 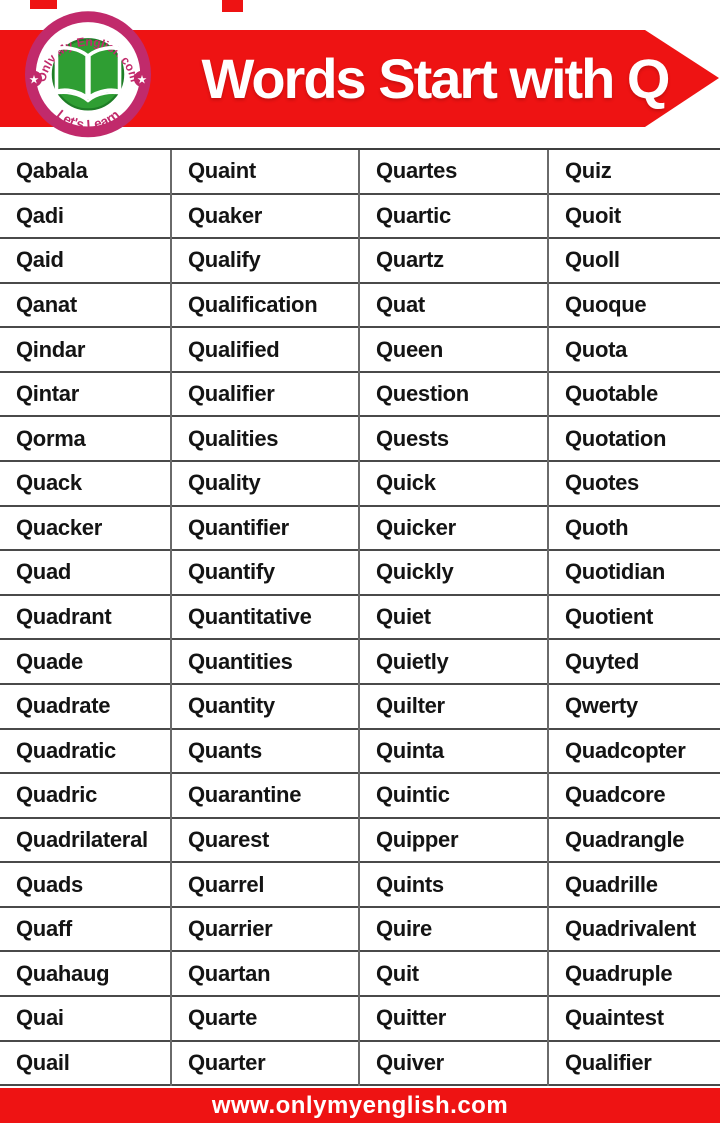 I want to click on word-cell: Qintar, so click(x=85, y=395).